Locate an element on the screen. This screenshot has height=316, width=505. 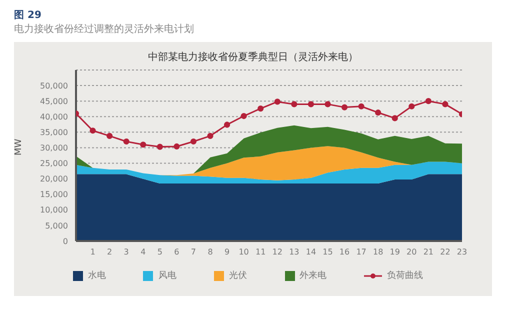
x-tick-label: 5 is located at coordinates (159, 252).